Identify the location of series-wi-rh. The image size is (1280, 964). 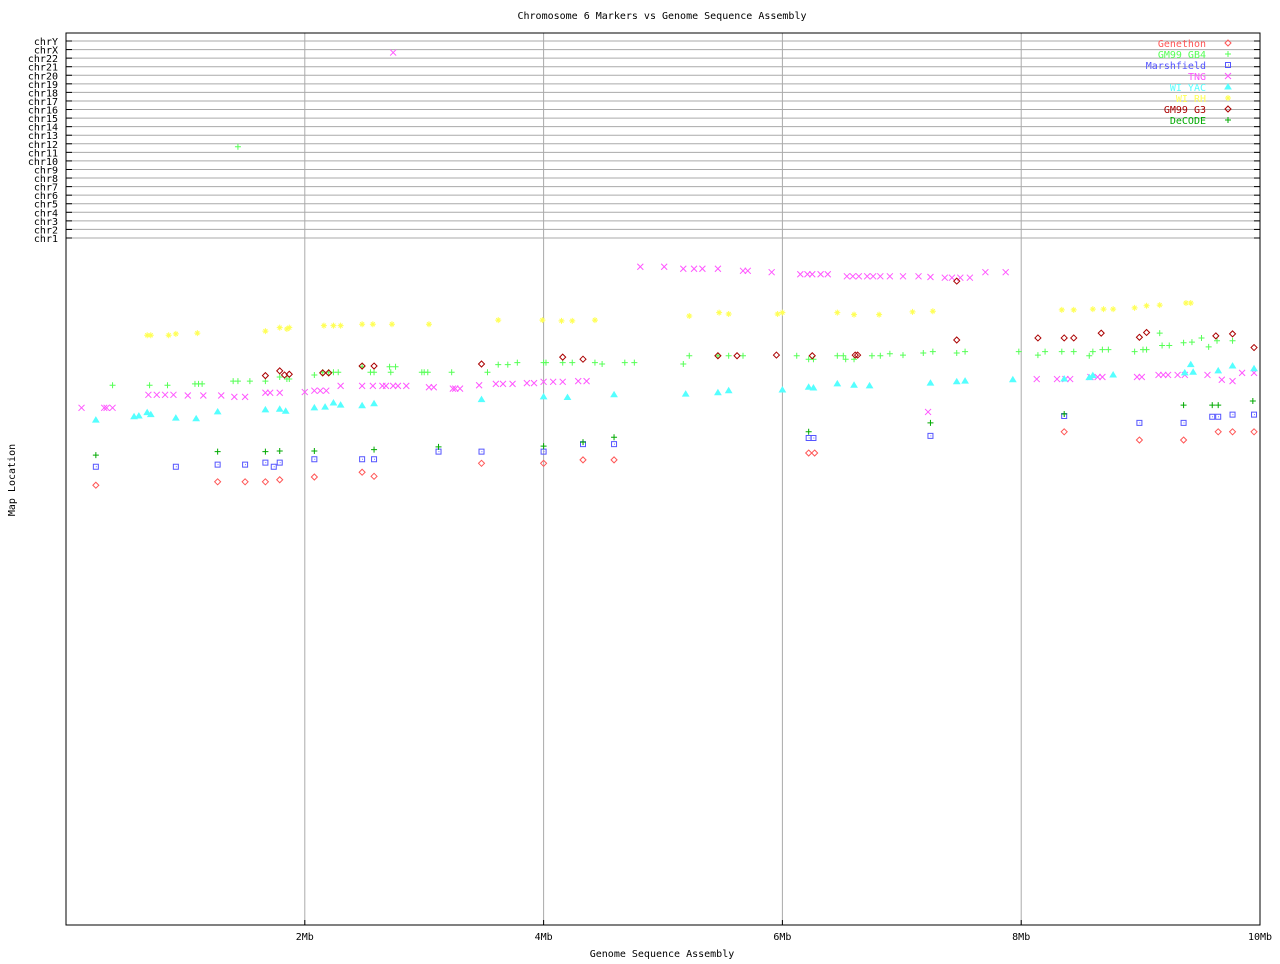
(669, 319).